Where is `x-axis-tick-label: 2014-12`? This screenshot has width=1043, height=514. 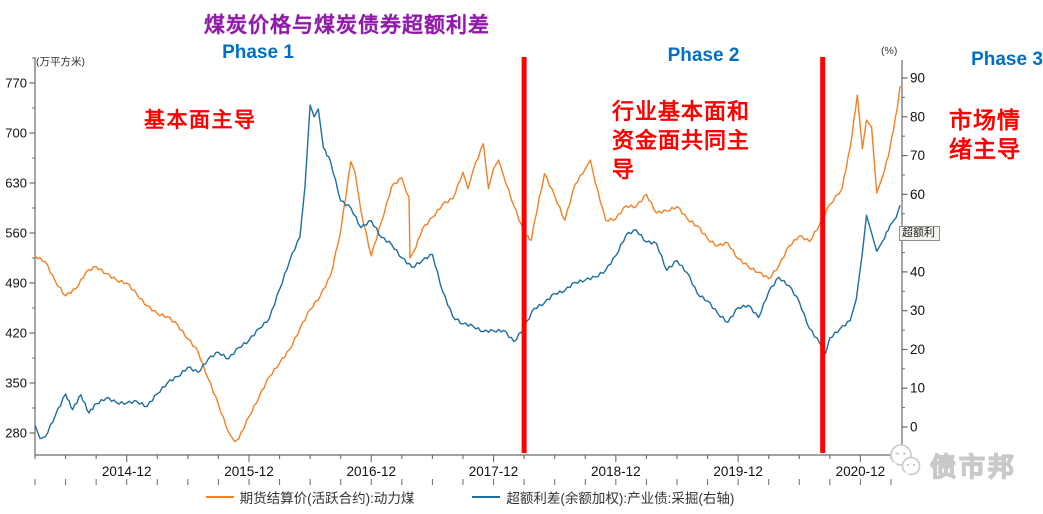 x-axis-tick-label: 2014-12 is located at coordinates (127, 471).